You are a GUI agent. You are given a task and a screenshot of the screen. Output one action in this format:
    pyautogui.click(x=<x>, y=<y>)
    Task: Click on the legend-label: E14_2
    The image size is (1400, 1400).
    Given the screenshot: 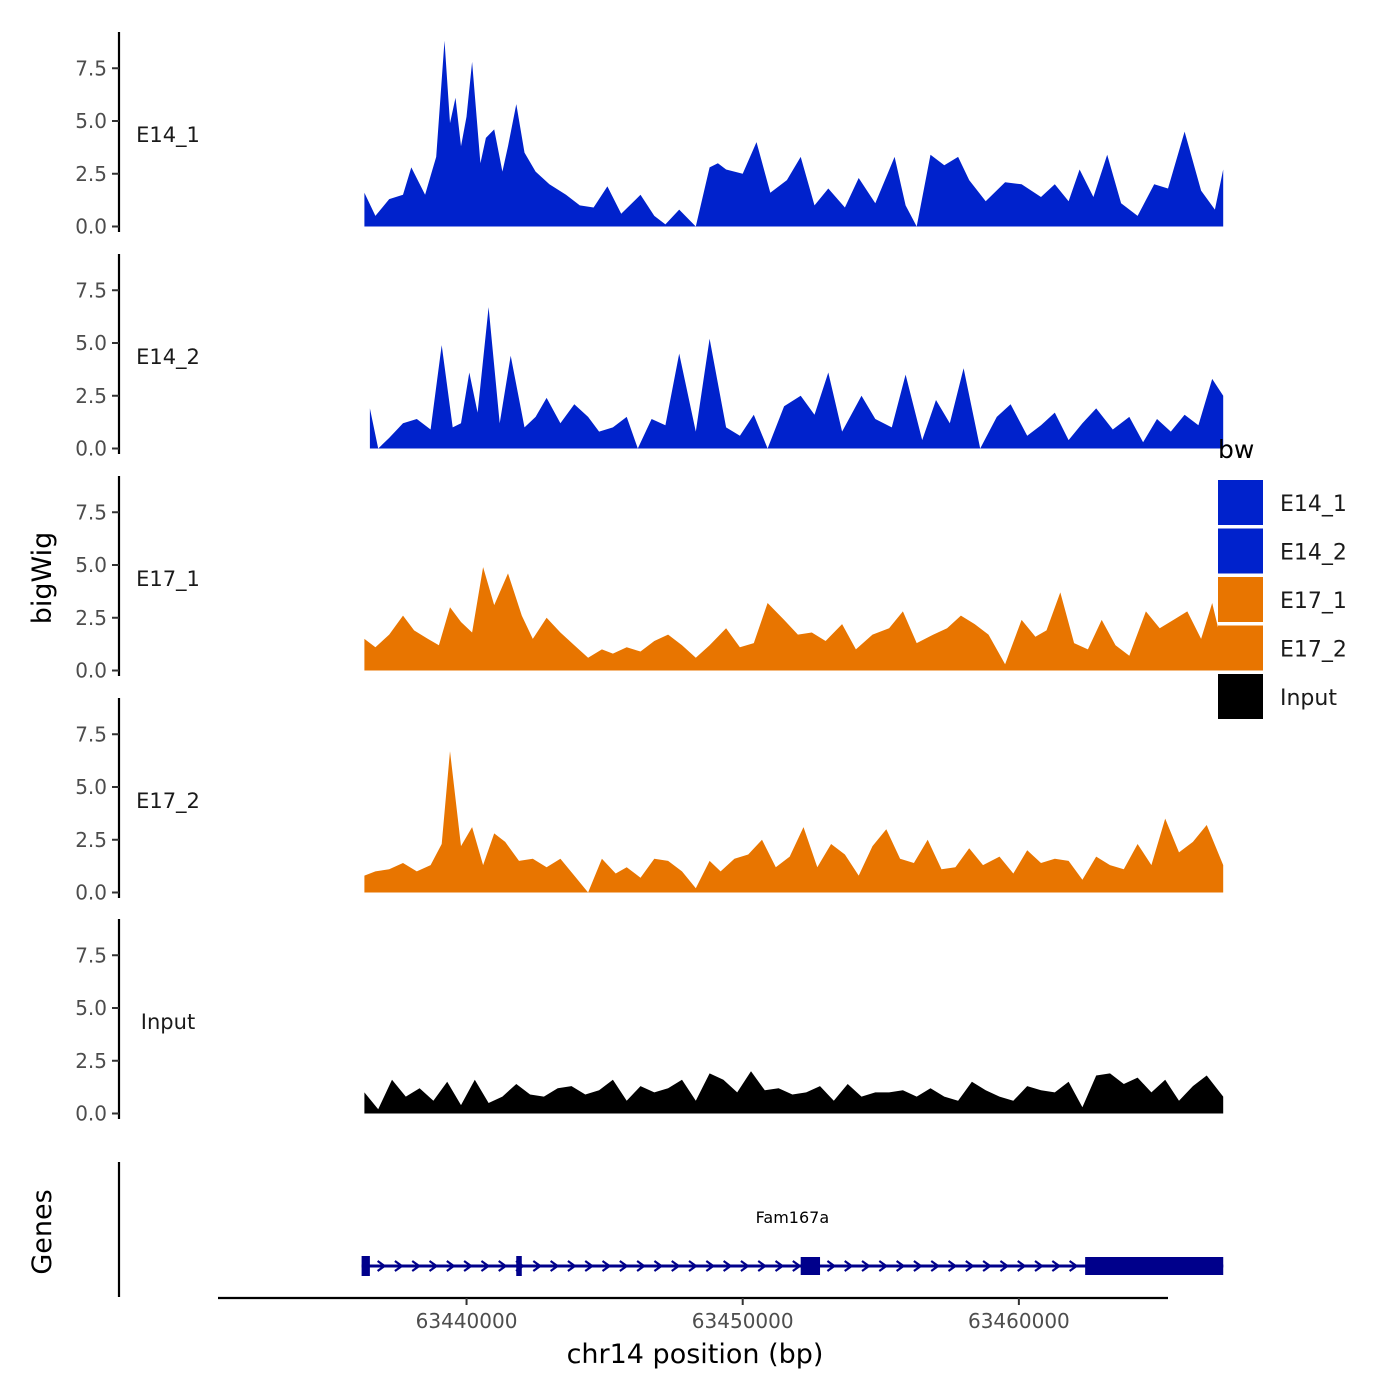 What is the action you would take?
    pyautogui.click(x=1313, y=553)
    